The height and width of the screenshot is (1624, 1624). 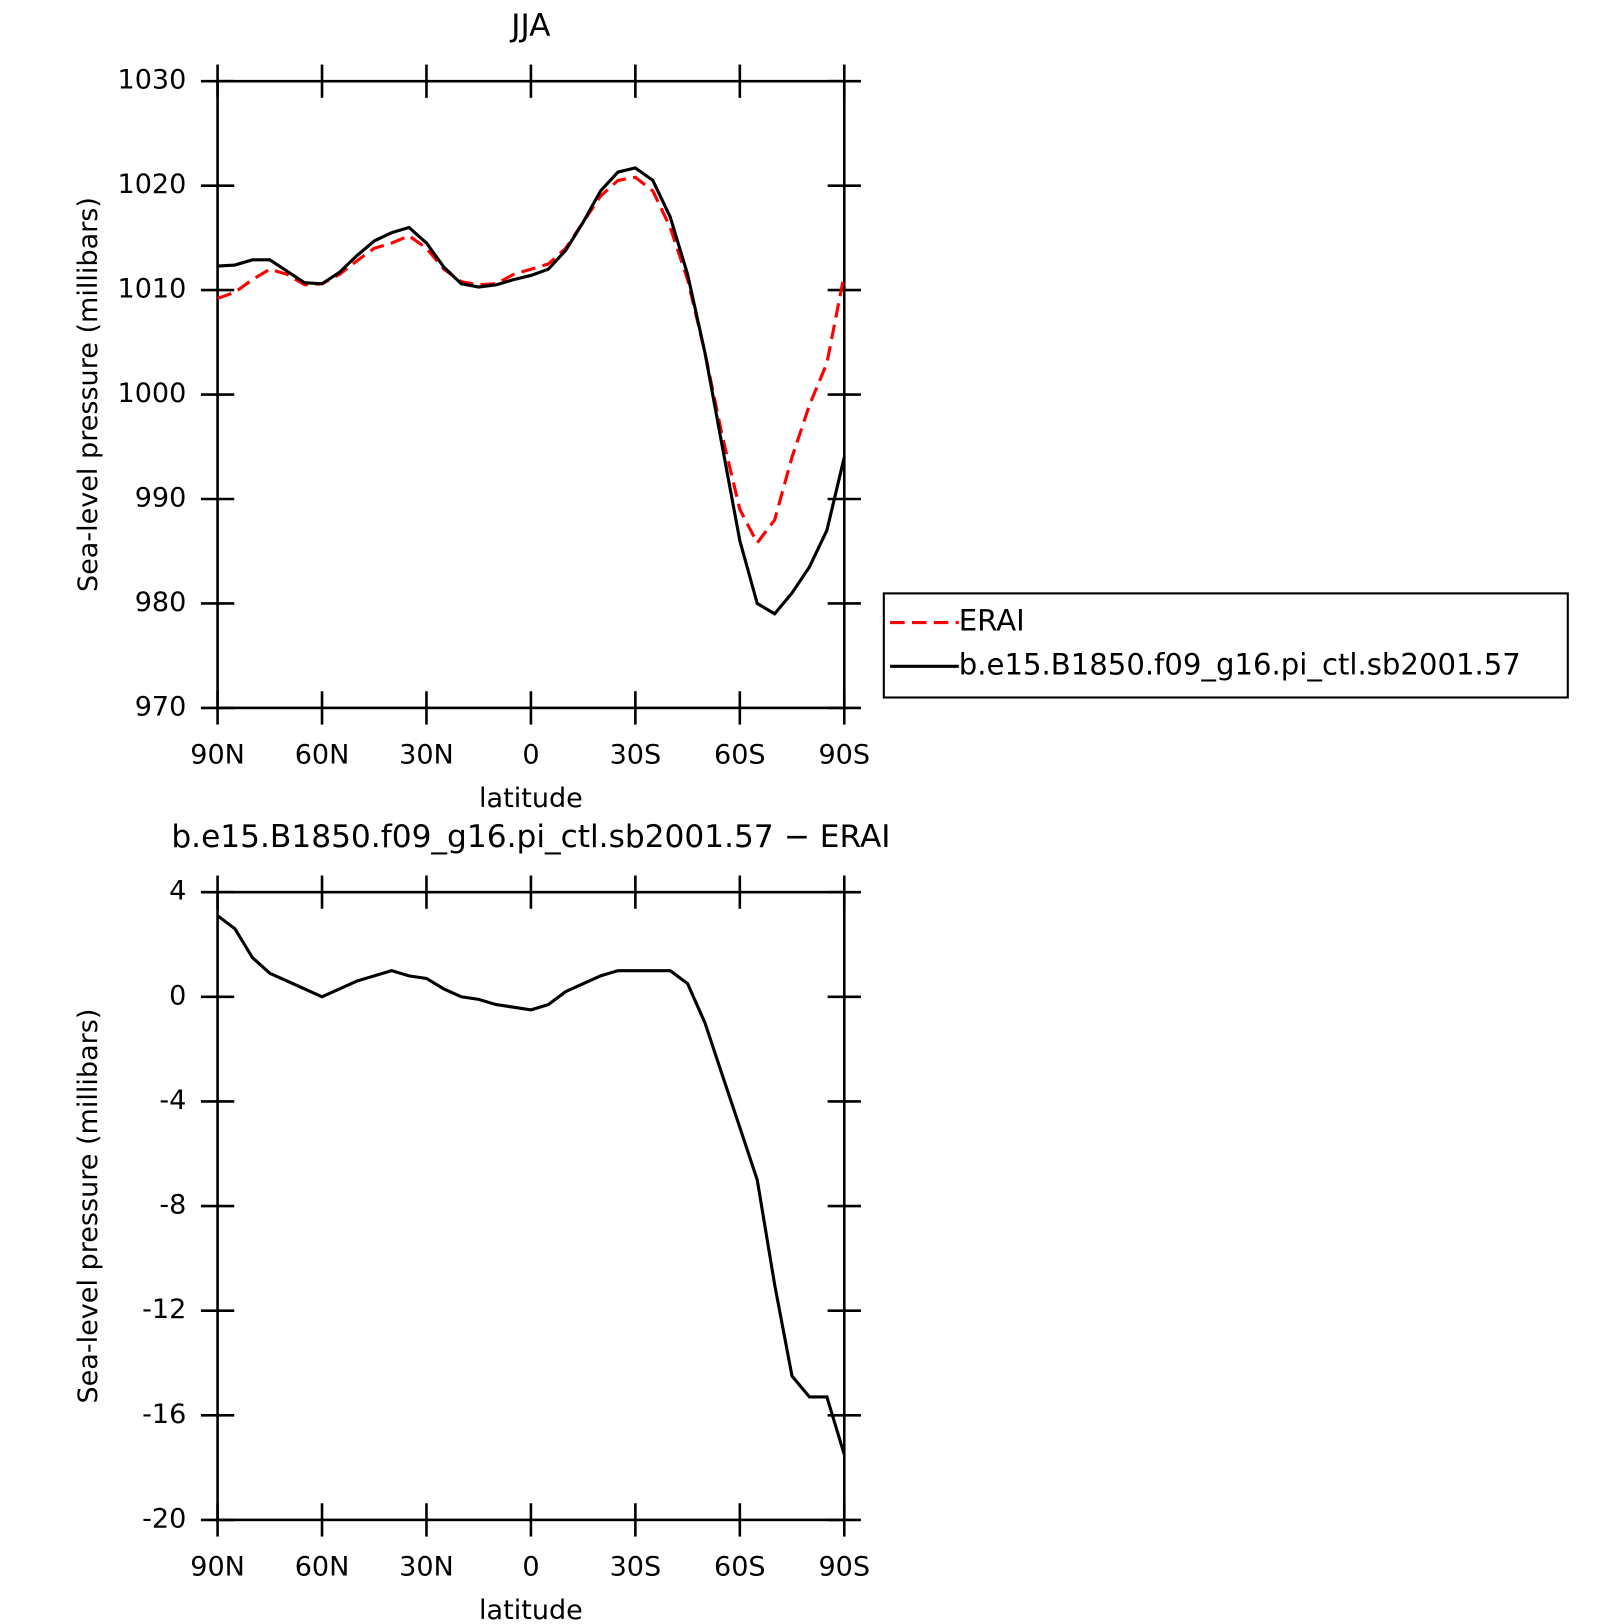 What do you see at coordinates (172, 1100) in the screenshot?
I see `y-tick-label: -4` at bounding box center [172, 1100].